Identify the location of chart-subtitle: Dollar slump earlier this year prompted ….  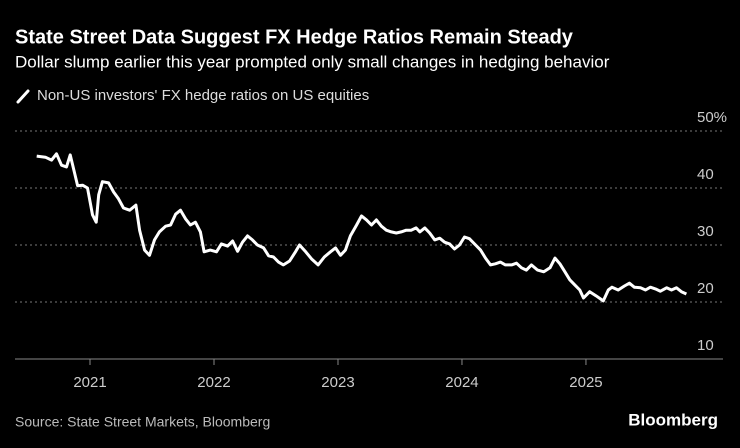
(312, 61).